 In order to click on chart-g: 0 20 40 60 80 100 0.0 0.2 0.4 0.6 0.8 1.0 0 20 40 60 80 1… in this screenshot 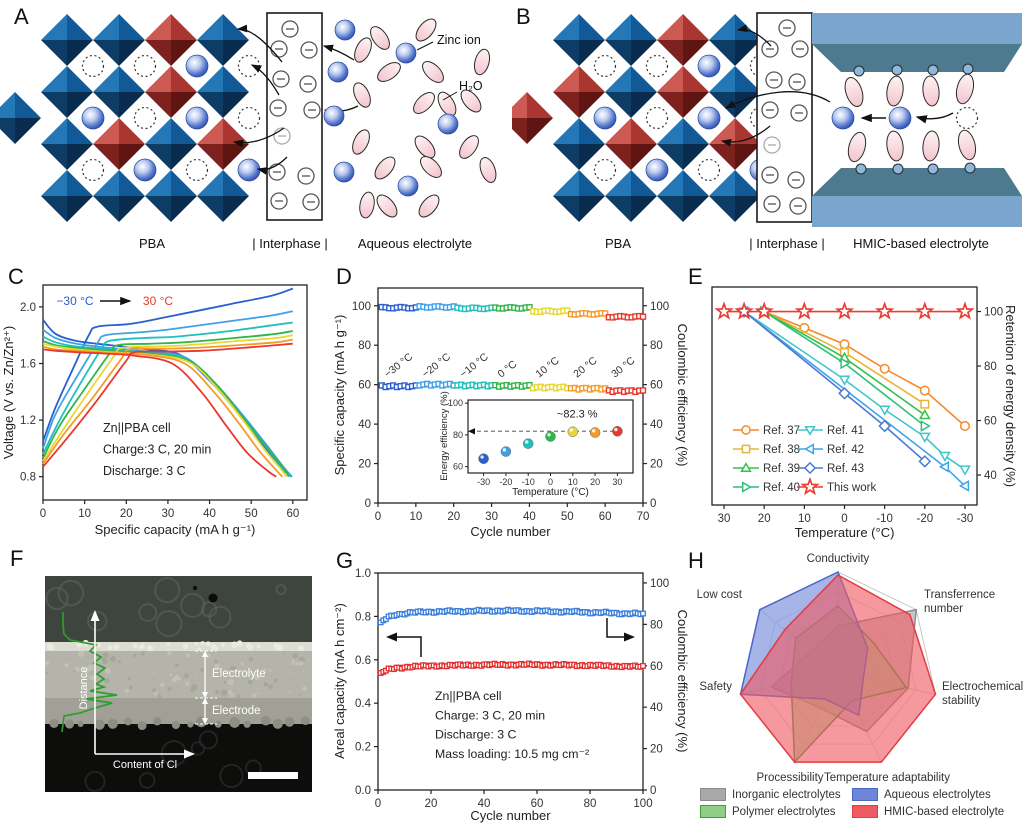, I will do `click(511, 695)`.